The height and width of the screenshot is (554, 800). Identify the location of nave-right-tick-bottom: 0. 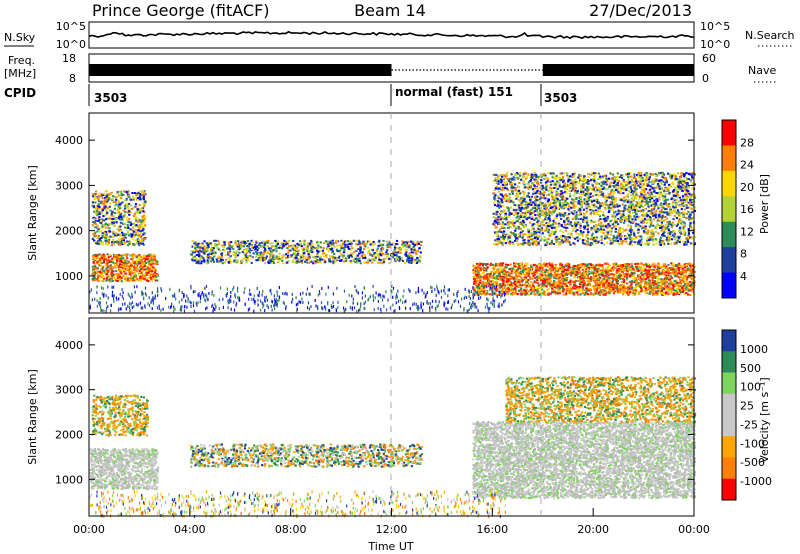
(705, 78).